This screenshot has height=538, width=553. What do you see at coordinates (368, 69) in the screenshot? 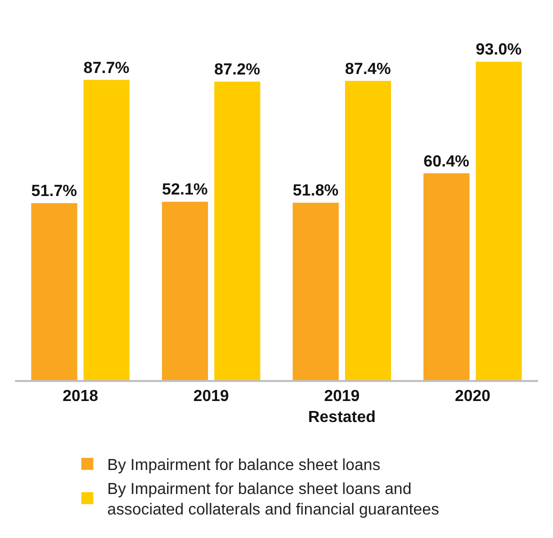
I see `data-label: 87.4%` at bounding box center [368, 69].